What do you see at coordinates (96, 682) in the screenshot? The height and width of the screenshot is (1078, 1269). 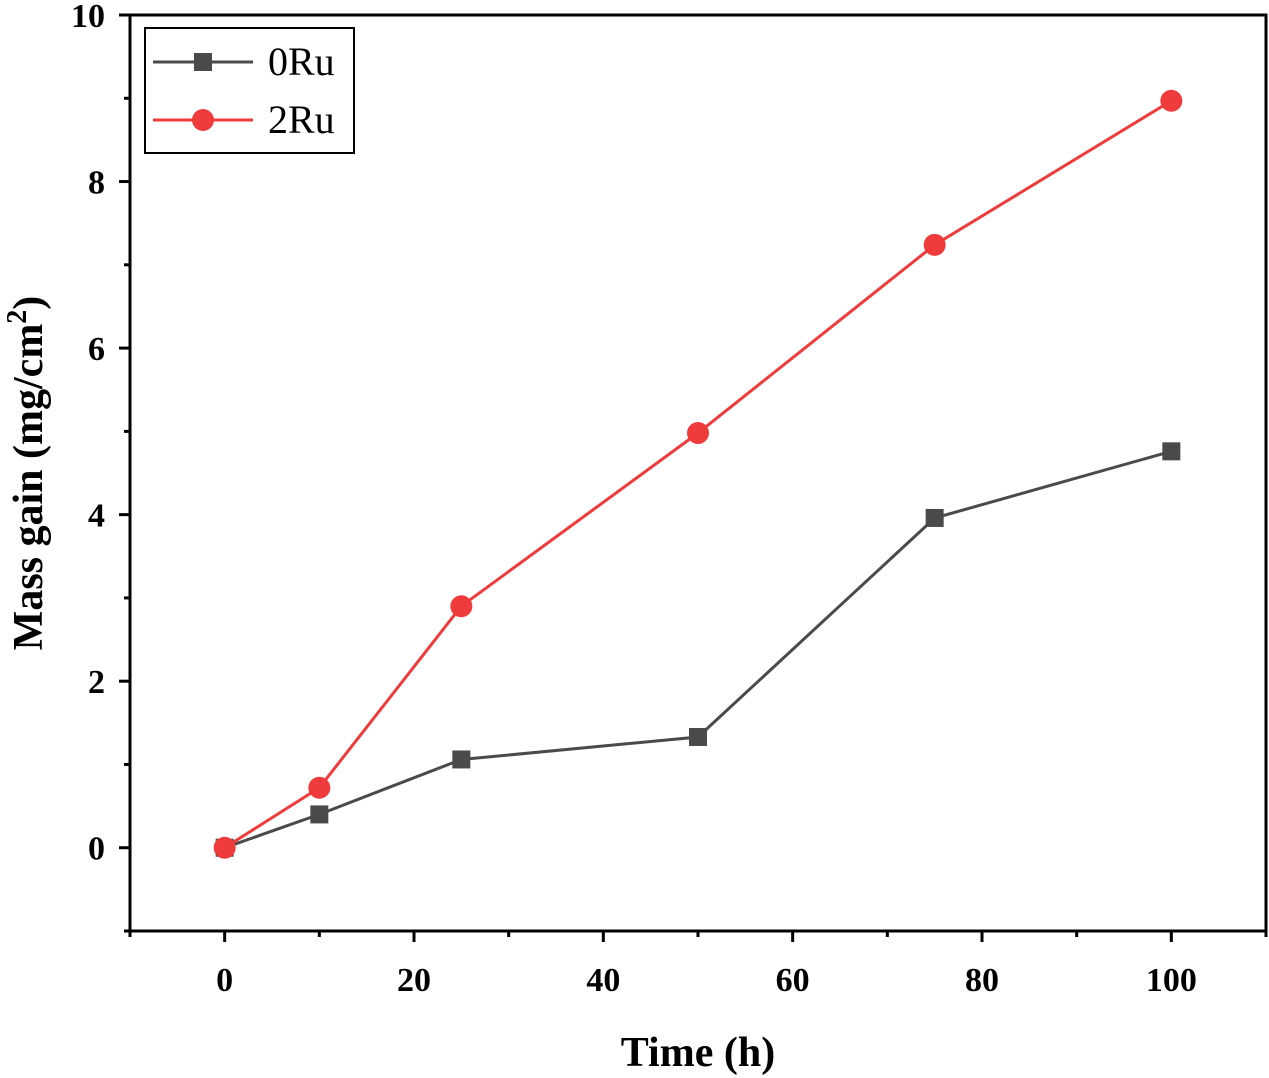 I see `y-tick-label: 2` at bounding box center [96, 682].